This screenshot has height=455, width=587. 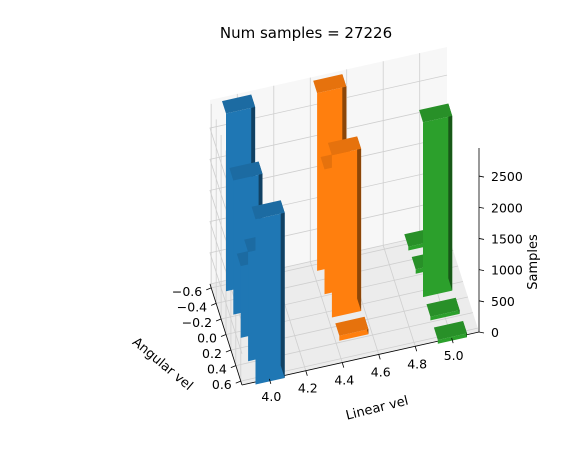 What do you see at coordinates (187, 291) in the screenshot?
I see `y-tick-label: −0.6` at bounding box center [187, 291].